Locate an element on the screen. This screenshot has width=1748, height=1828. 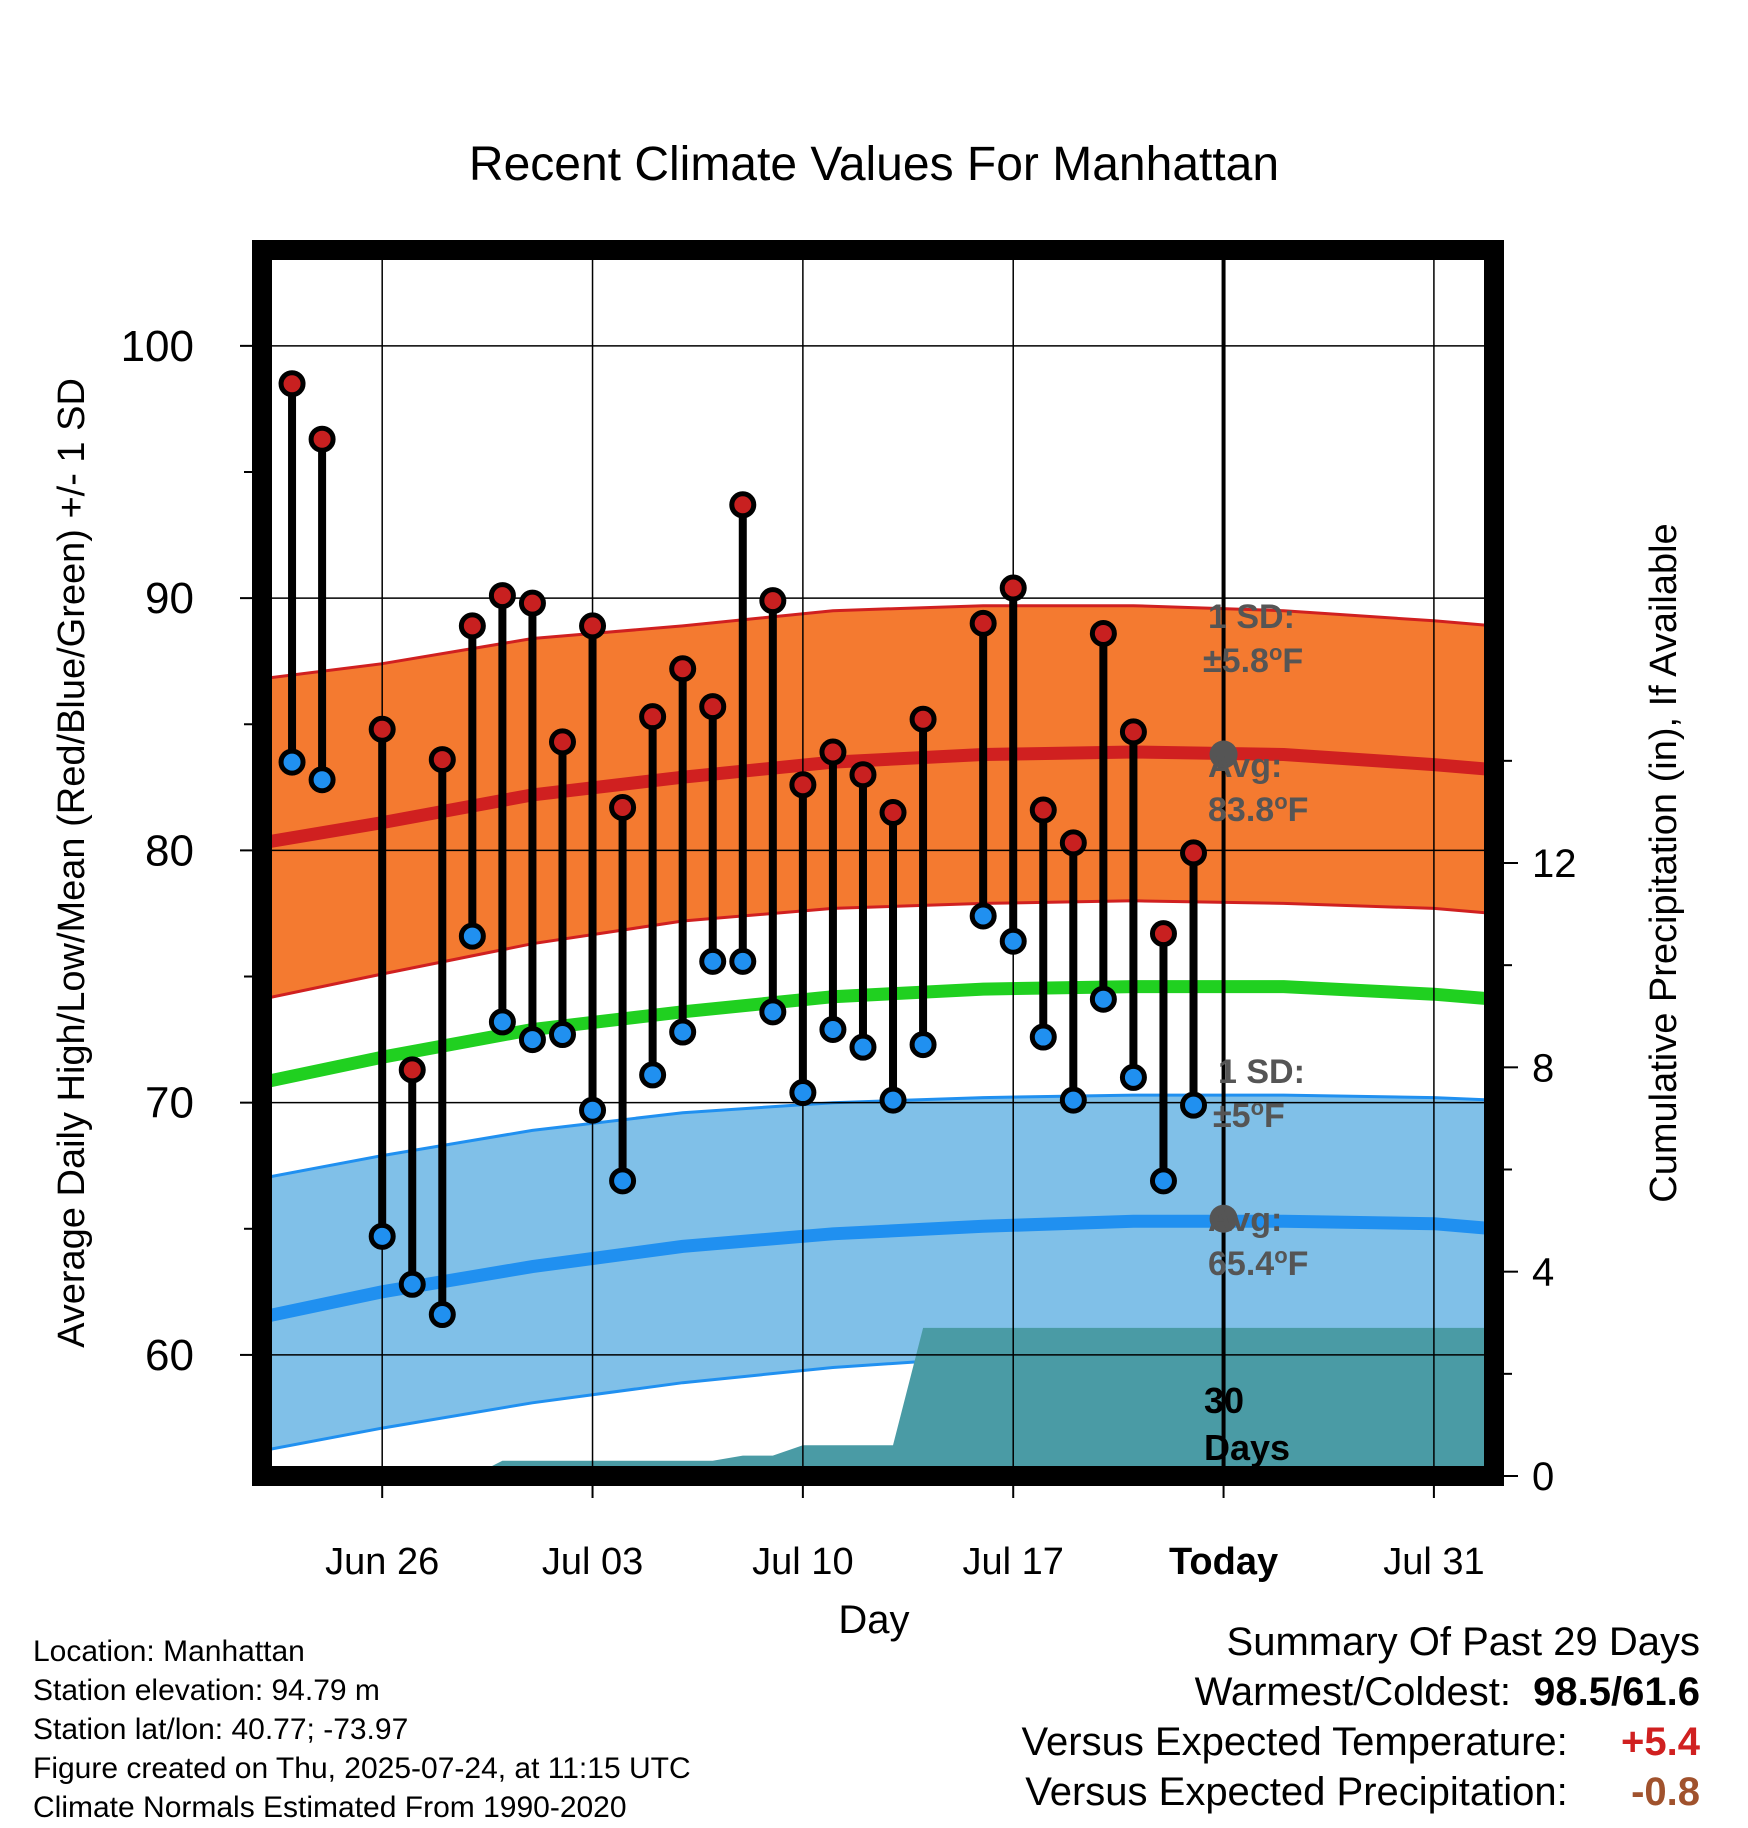
precipitation-area is located at coordinates (878, 1401).